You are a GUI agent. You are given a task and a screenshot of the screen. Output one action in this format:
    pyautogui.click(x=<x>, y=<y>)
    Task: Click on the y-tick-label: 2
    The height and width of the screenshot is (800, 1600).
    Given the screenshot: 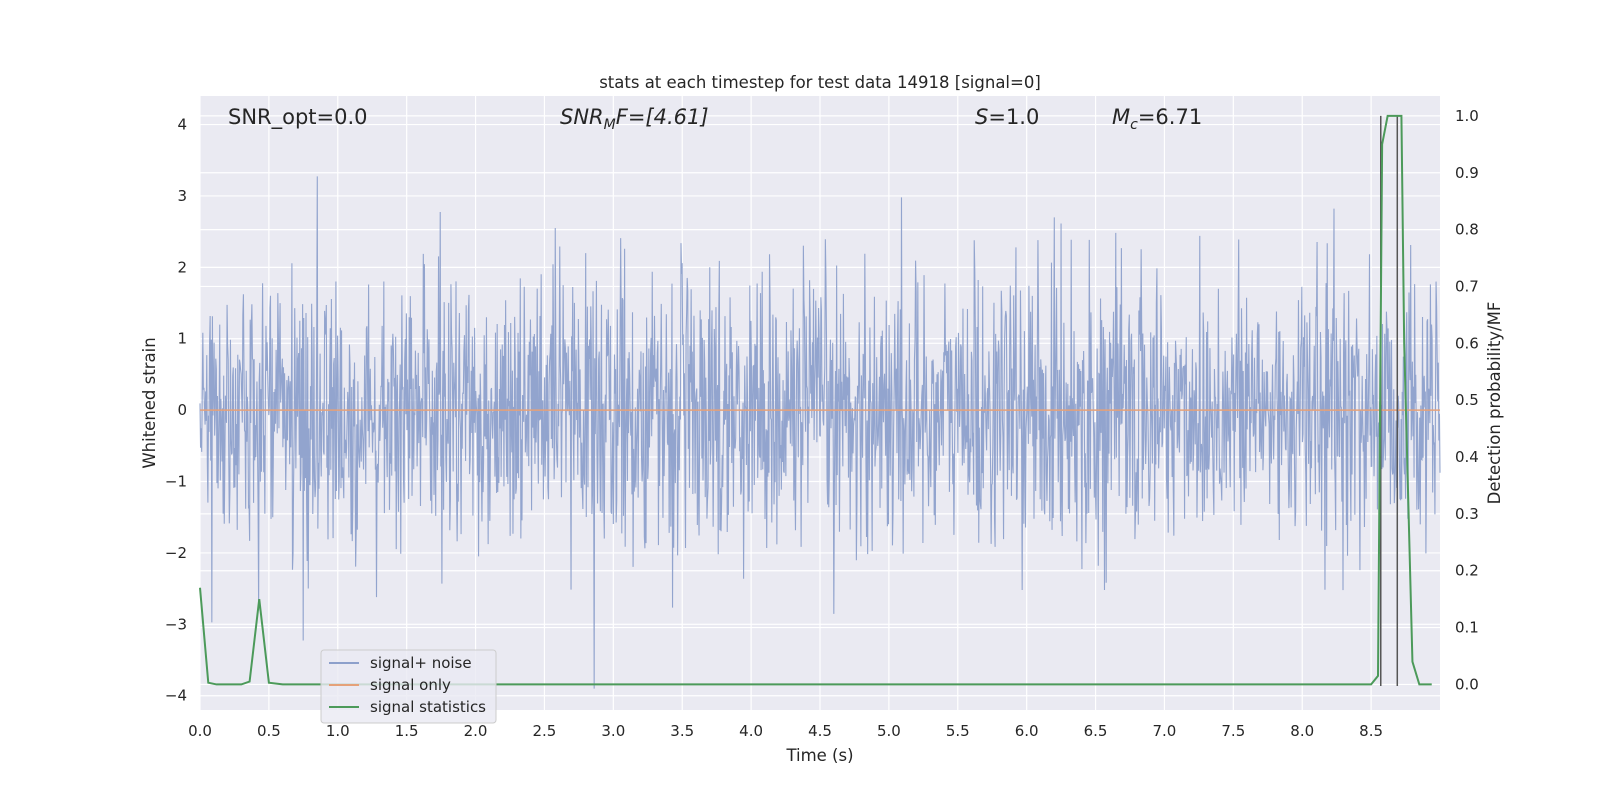 What is the action you would take?
    pyautogui.click(x=182, y=267)
    